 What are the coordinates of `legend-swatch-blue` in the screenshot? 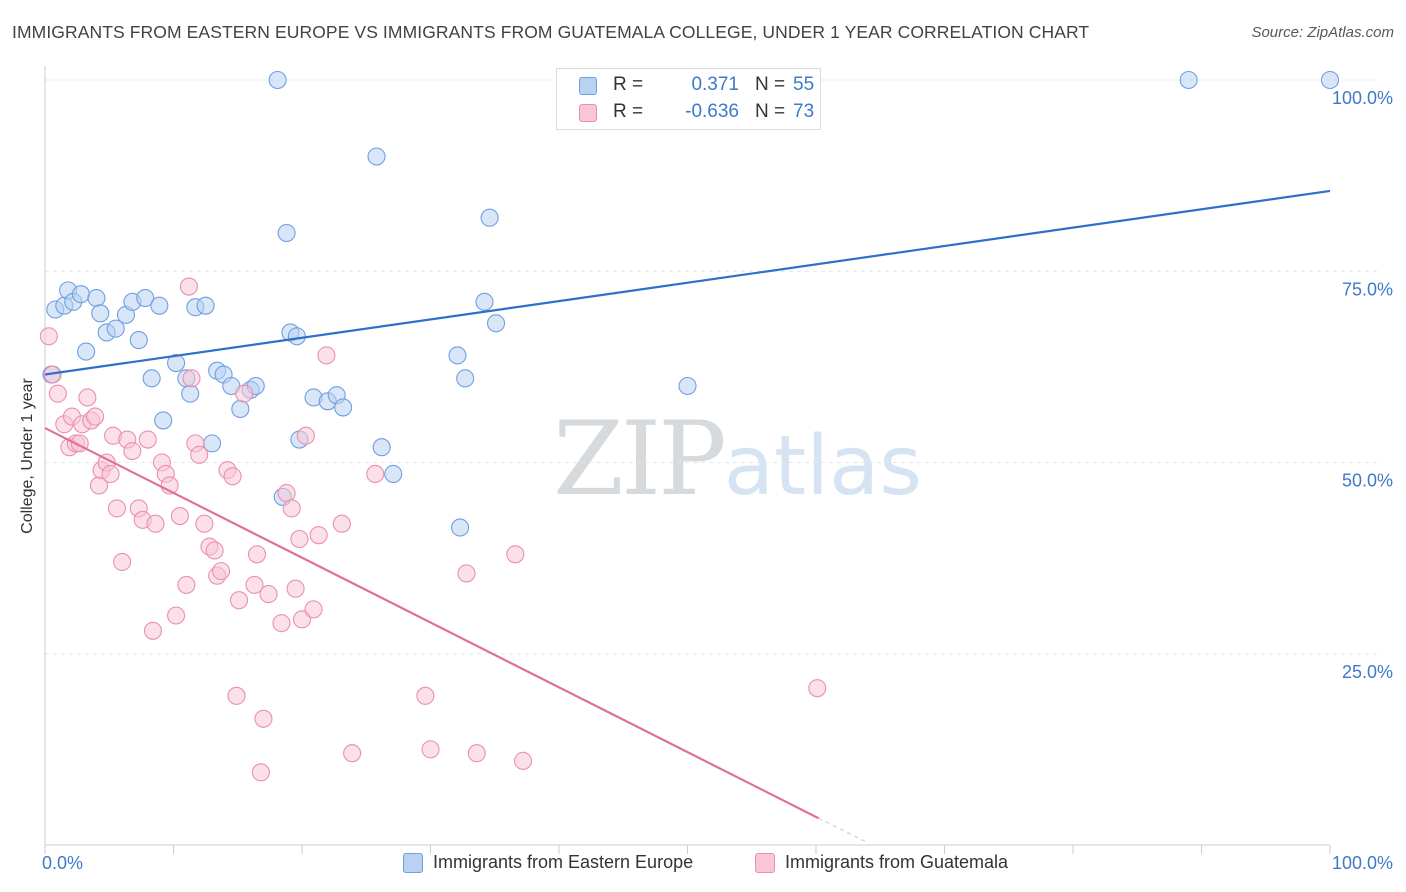 It's located at (413, 863).